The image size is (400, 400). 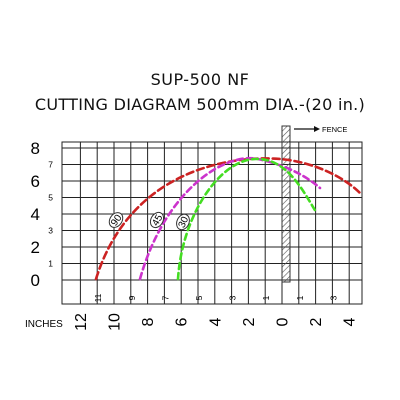 I want to click on x-minor-tick-label: 9, so click(x=132, y=297).